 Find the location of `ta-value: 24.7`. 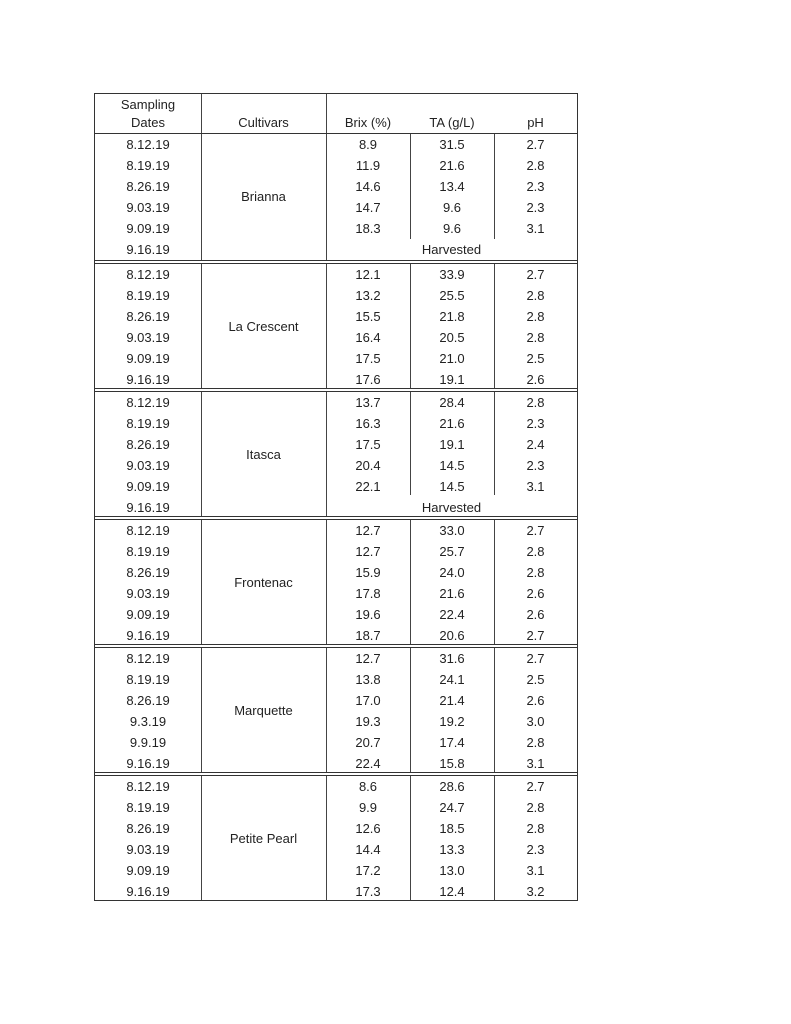

ta-value: 24.7 is located at coordinates (452, 807).